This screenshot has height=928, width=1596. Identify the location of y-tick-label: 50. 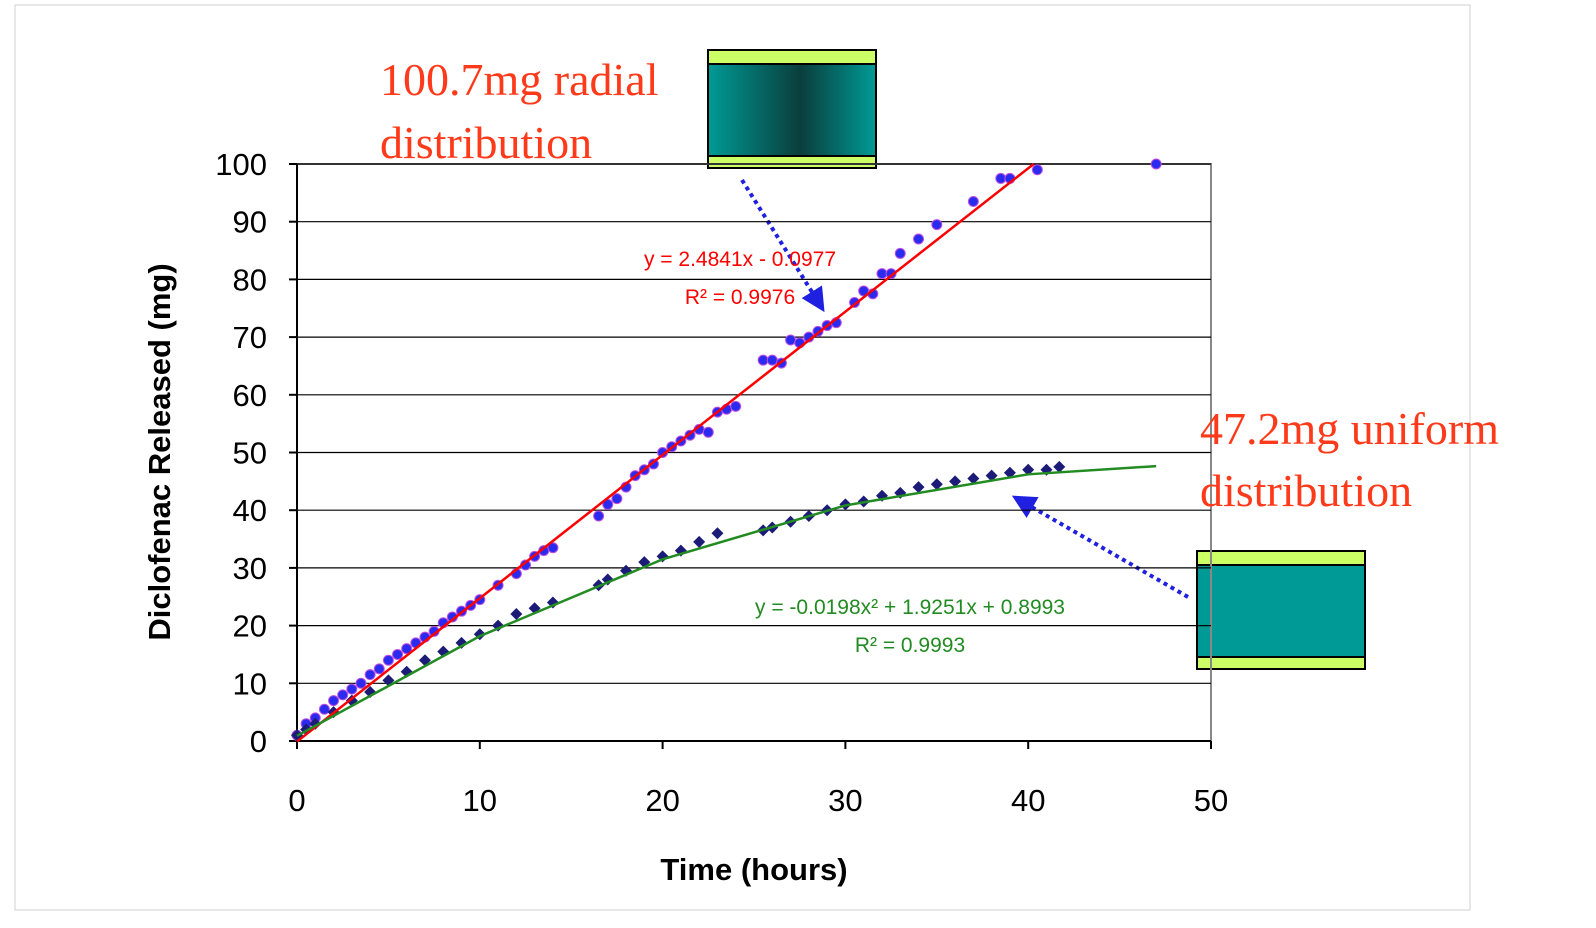
(250, 453).